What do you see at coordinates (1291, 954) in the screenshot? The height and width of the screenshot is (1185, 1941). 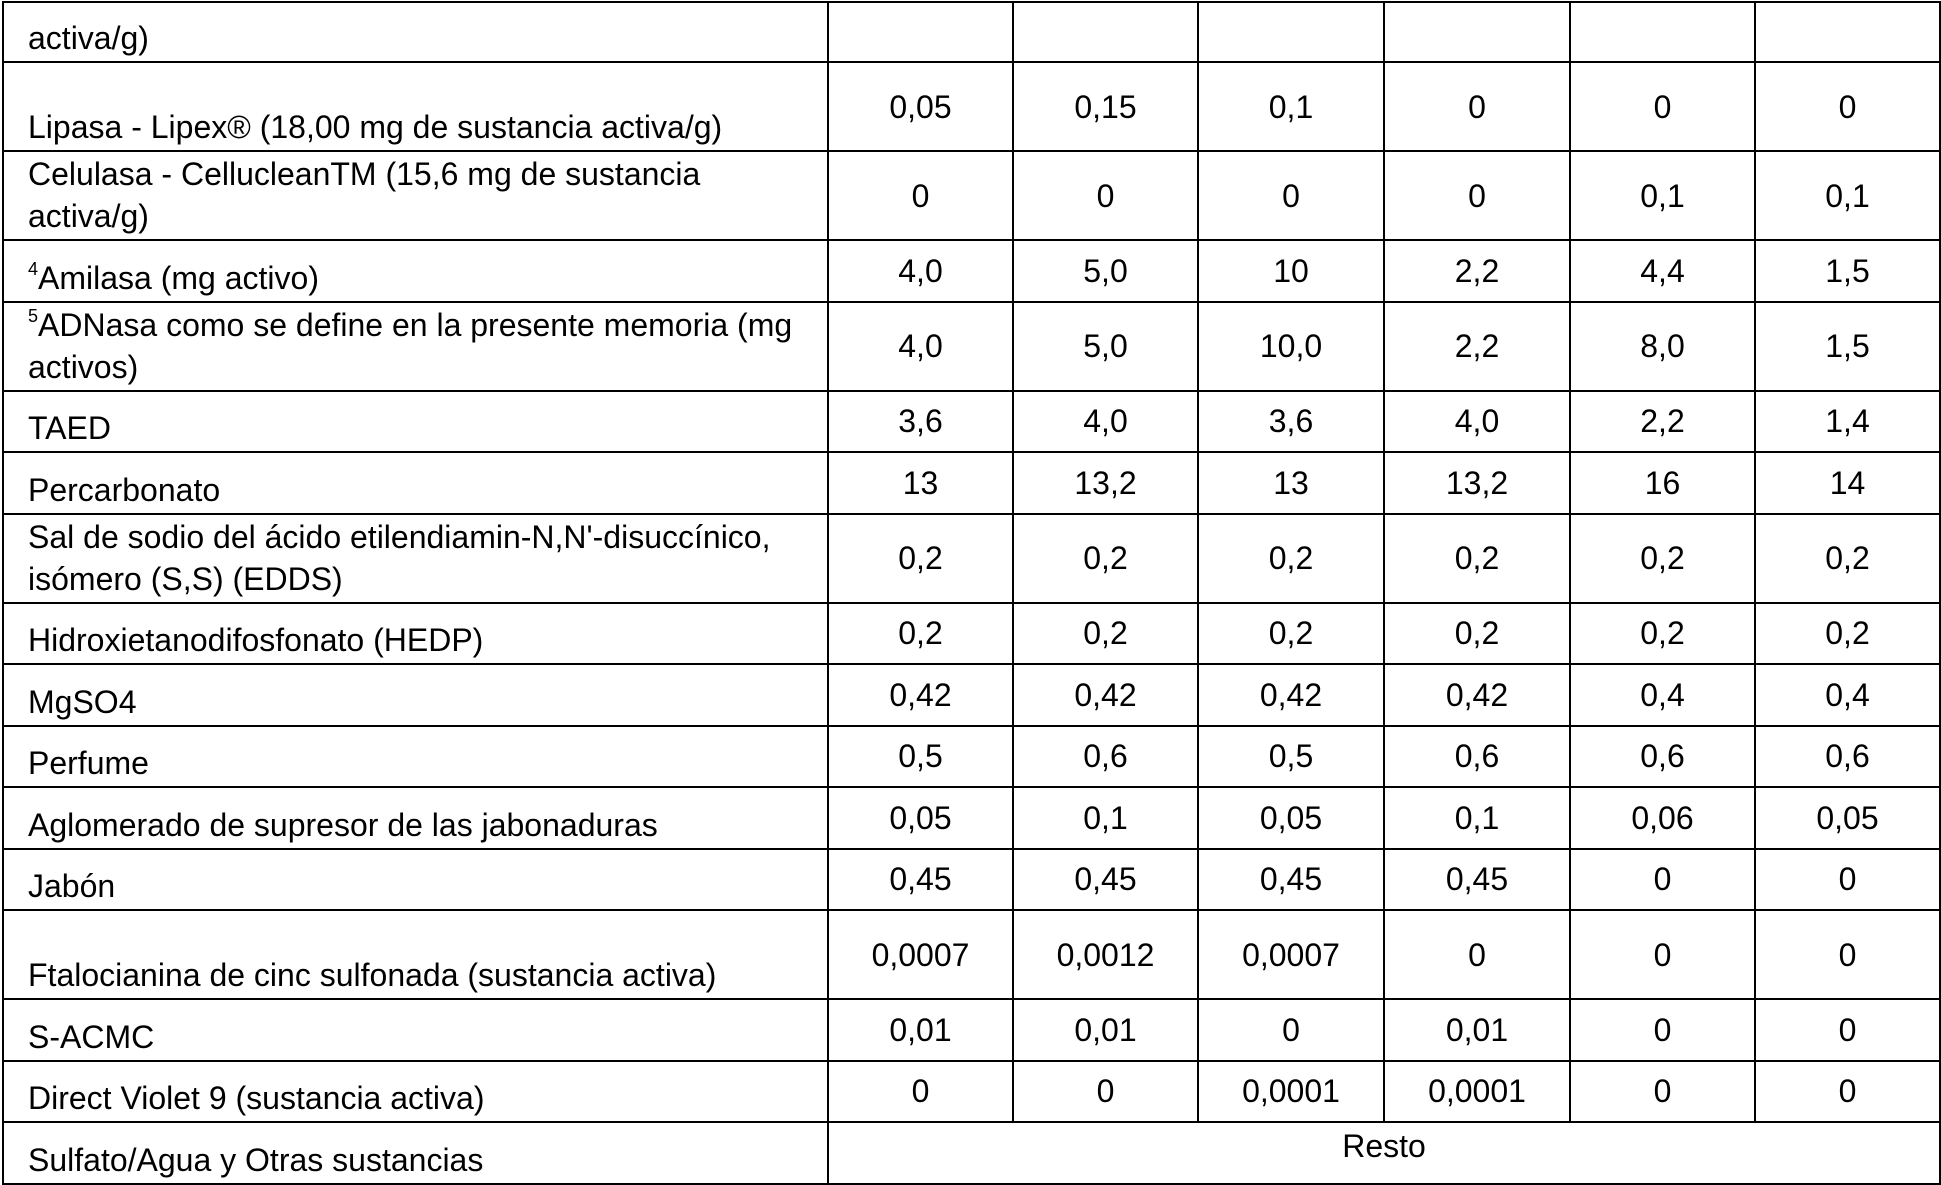 I see `value-cell: 0,0007` at bounding box center [1291, 954].